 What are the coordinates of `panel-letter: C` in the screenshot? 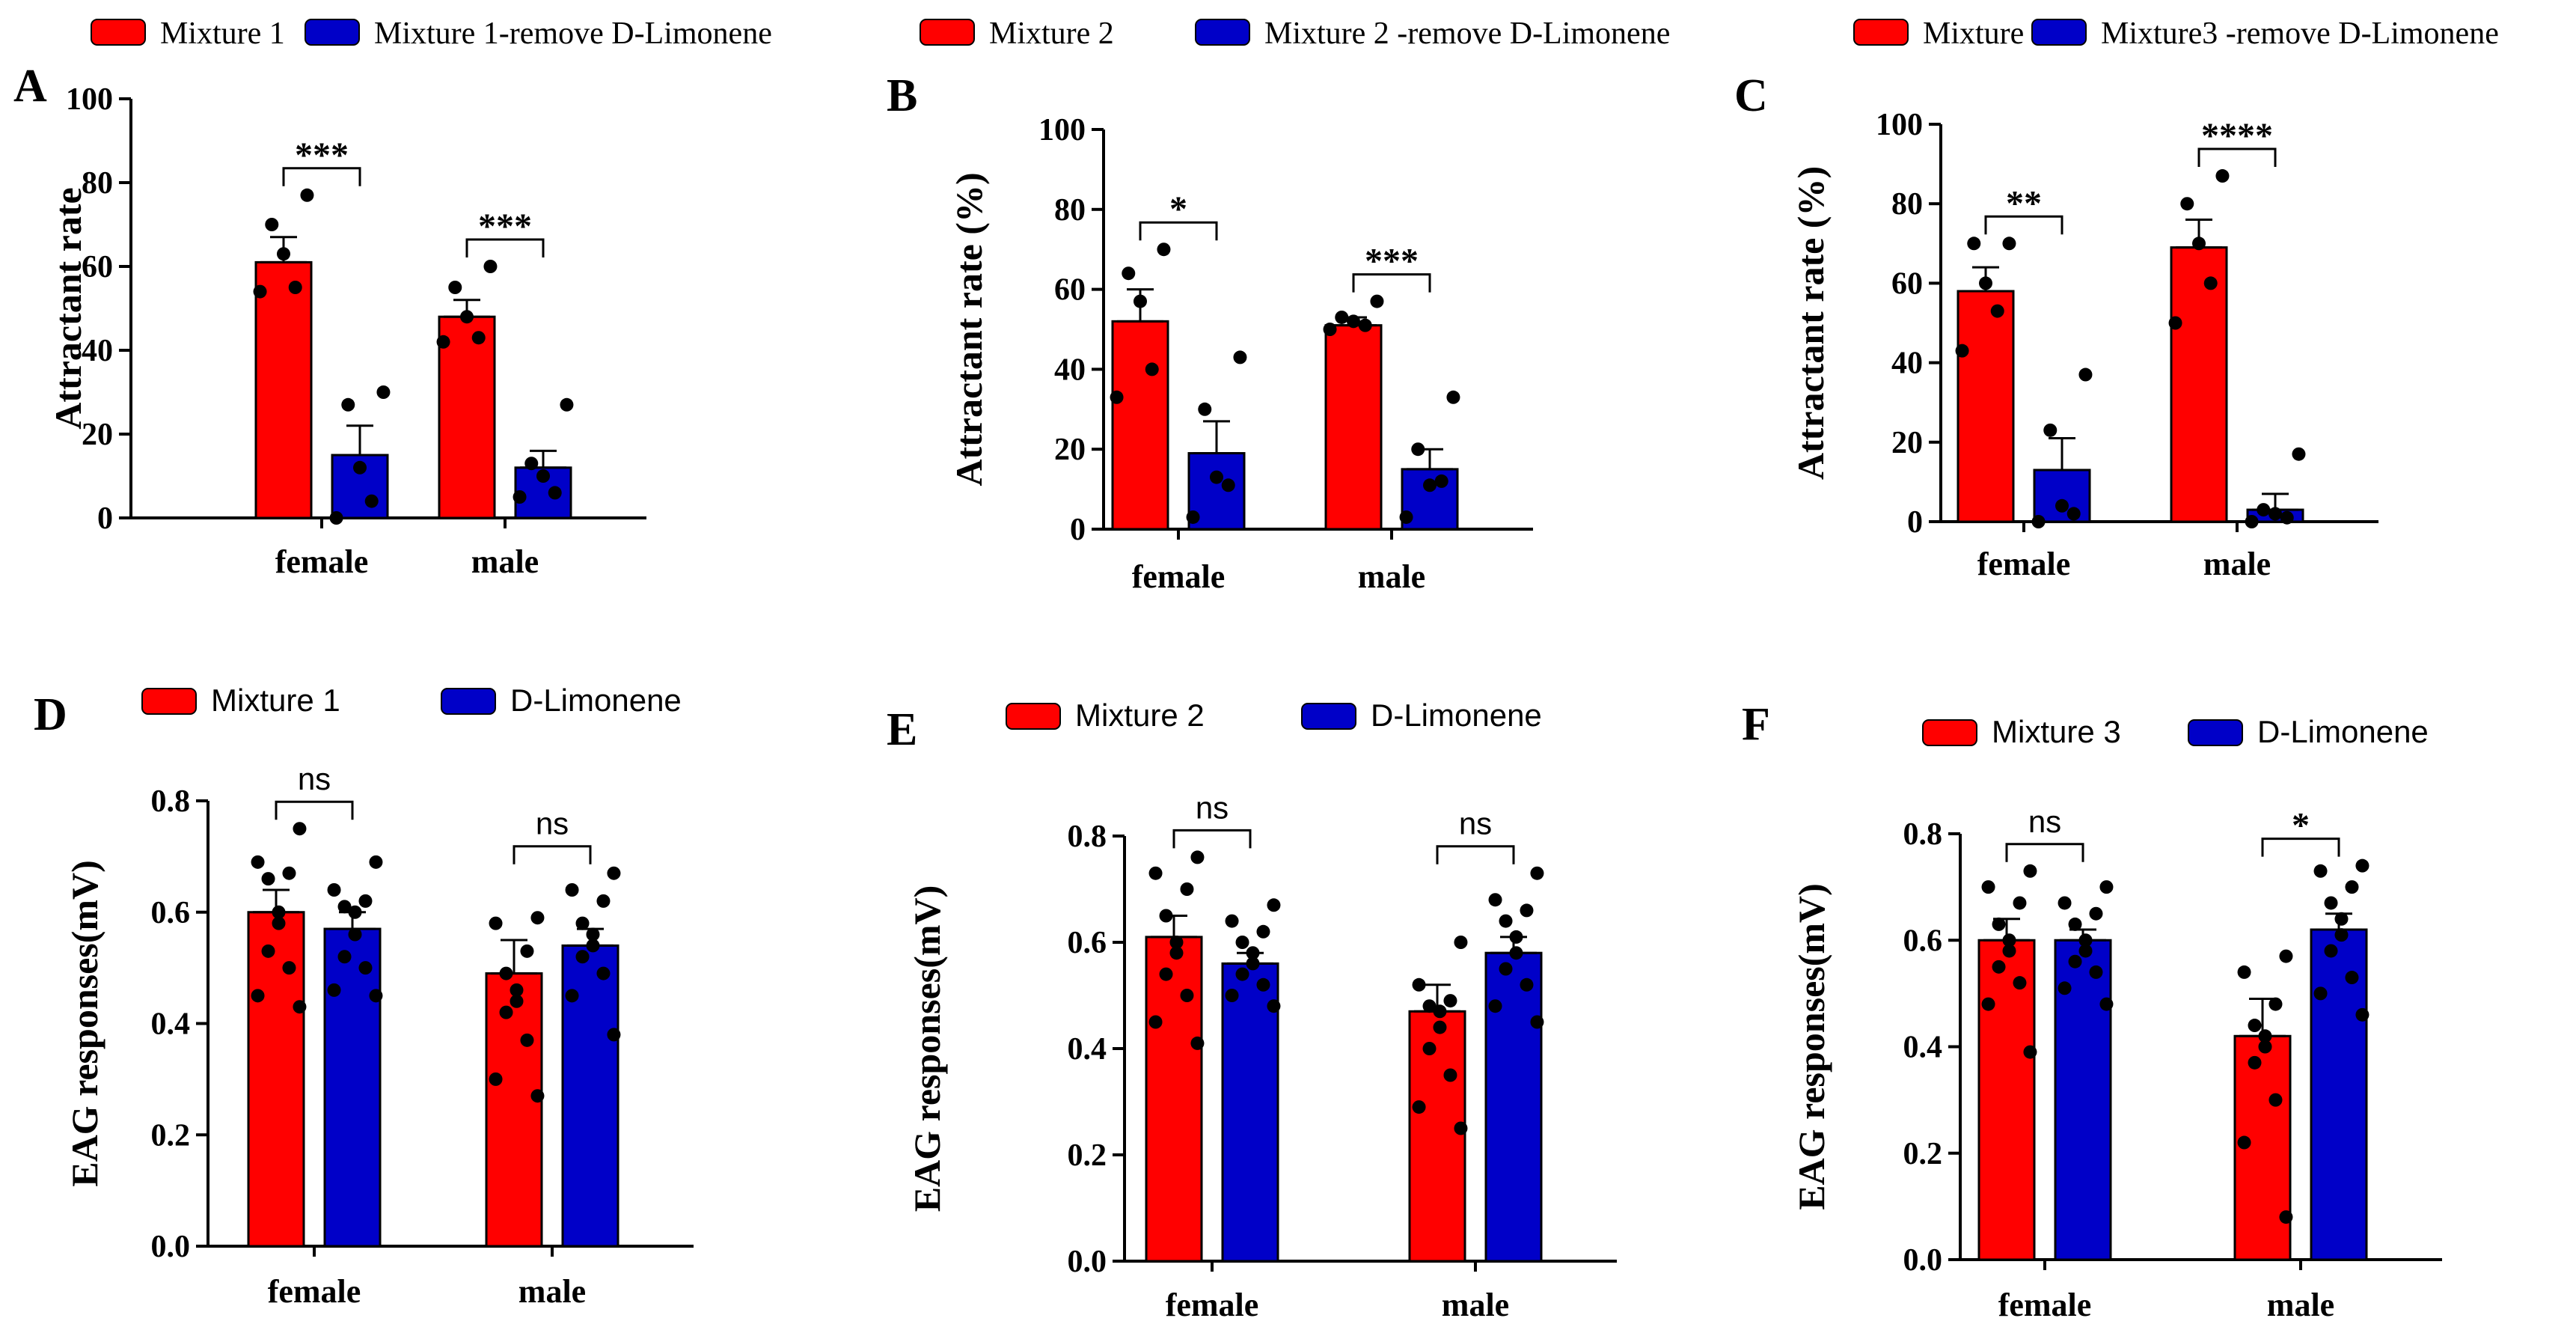 It's located at (1751, 95).